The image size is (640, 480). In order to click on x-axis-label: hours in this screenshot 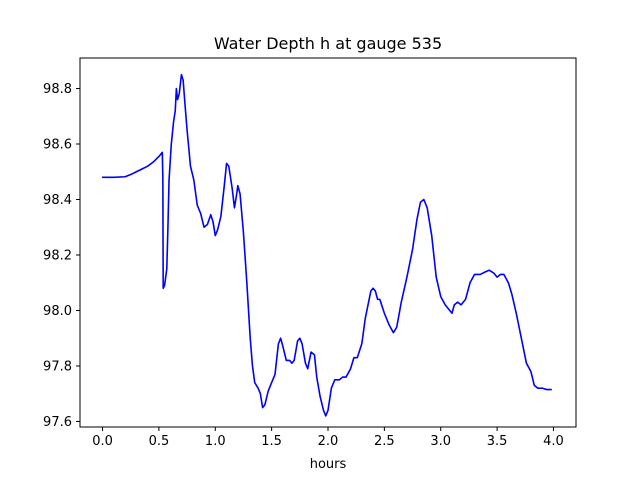, I will do `click(328, 464)`.